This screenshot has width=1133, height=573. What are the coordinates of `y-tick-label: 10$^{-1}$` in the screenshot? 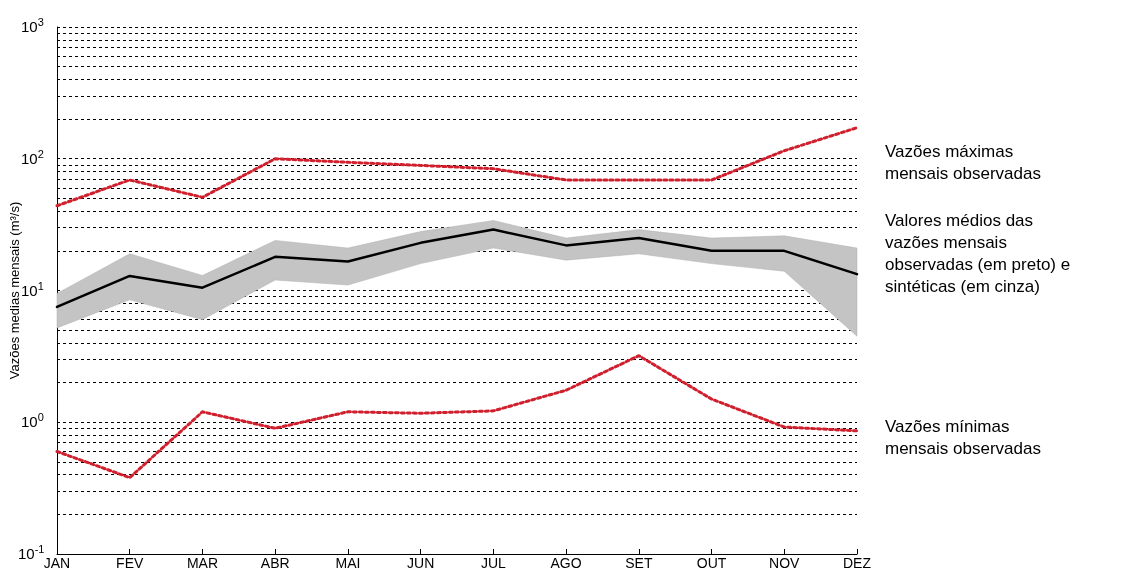 It's located at (31, 552).